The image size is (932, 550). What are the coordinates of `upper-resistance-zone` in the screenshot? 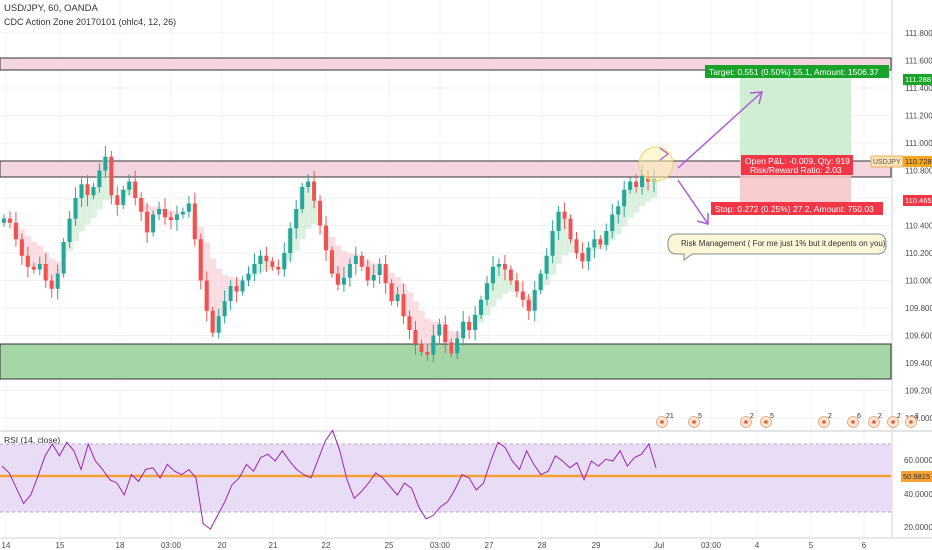 It's located at (446, 64).